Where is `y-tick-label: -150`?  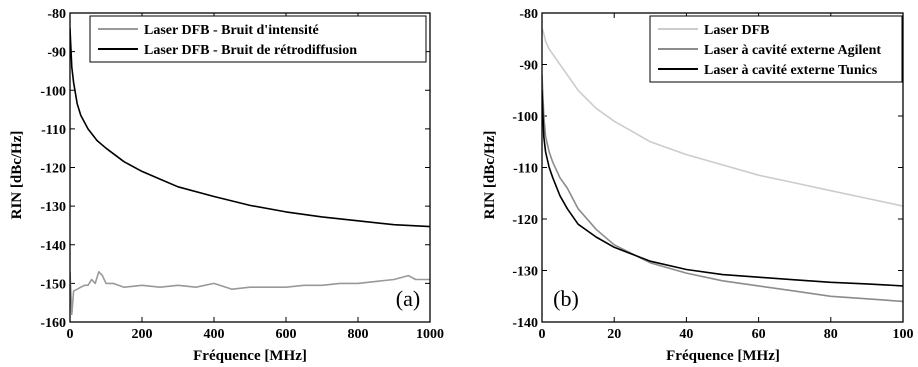 y-tick-label: -150 is located at coordinates (53, 284).